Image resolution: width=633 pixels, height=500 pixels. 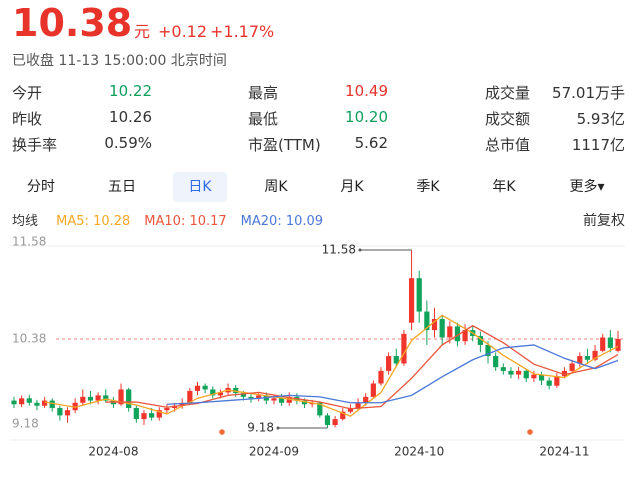 I want to click on stat-label: 成交量, so click(x=508, y=93).